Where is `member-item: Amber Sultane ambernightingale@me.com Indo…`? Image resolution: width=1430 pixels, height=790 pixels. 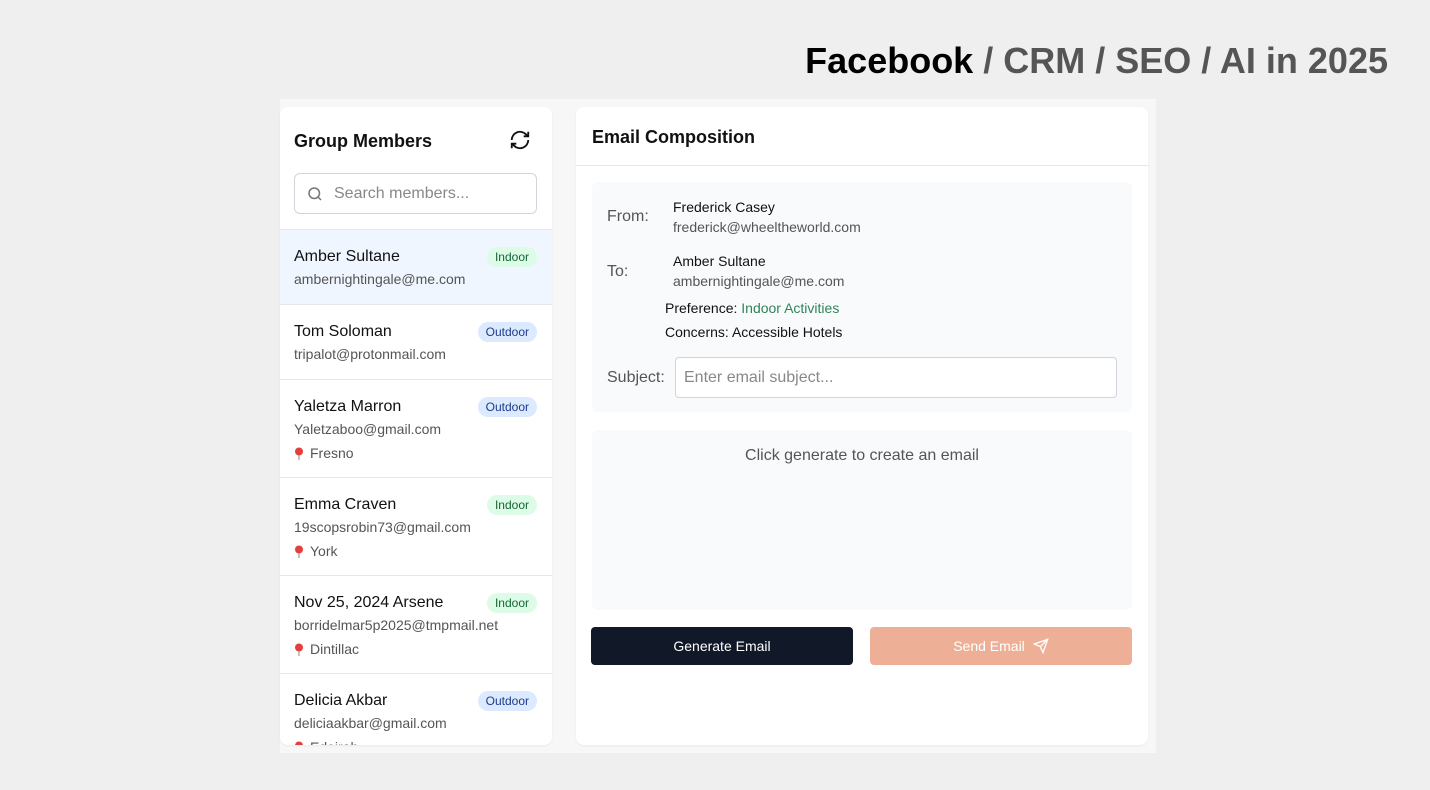 member-item: Amber Sultane ambernightingale@me.com Indo… is located at coordinates (416, 267).